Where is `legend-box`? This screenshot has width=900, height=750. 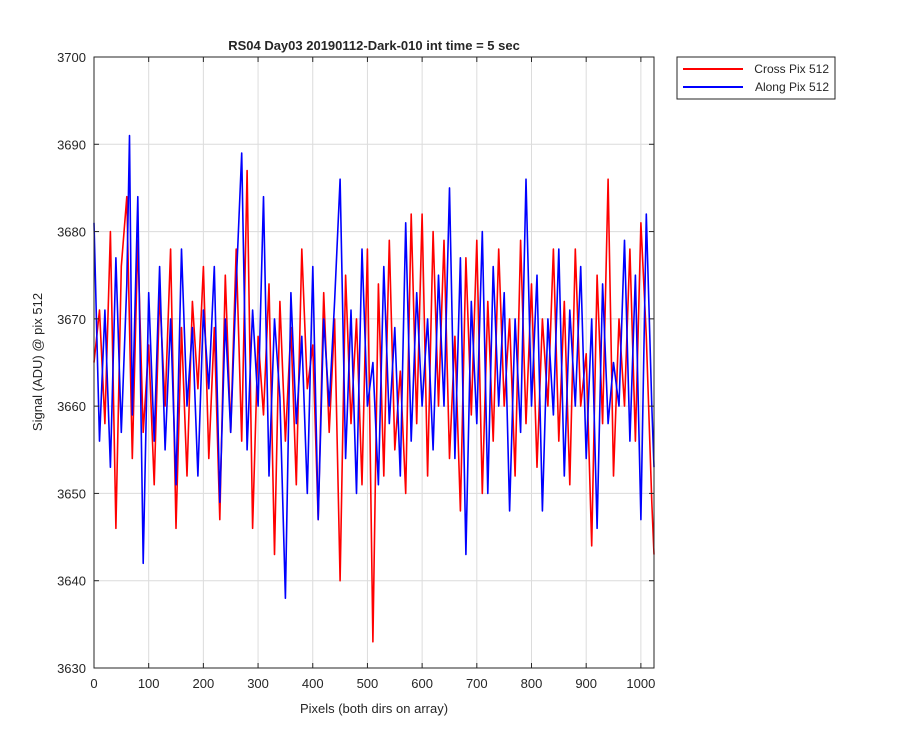 legend-box is located at coordinates (756, 78).